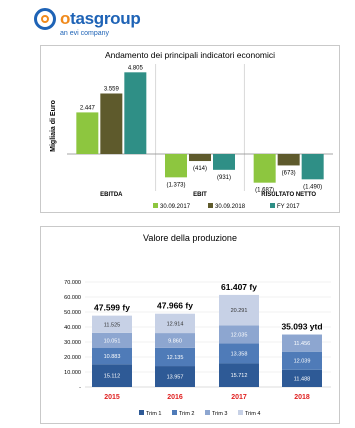  Describe the element at coordinates (224, 178) in the screenshot. I see `data-label: (931)` at that location.